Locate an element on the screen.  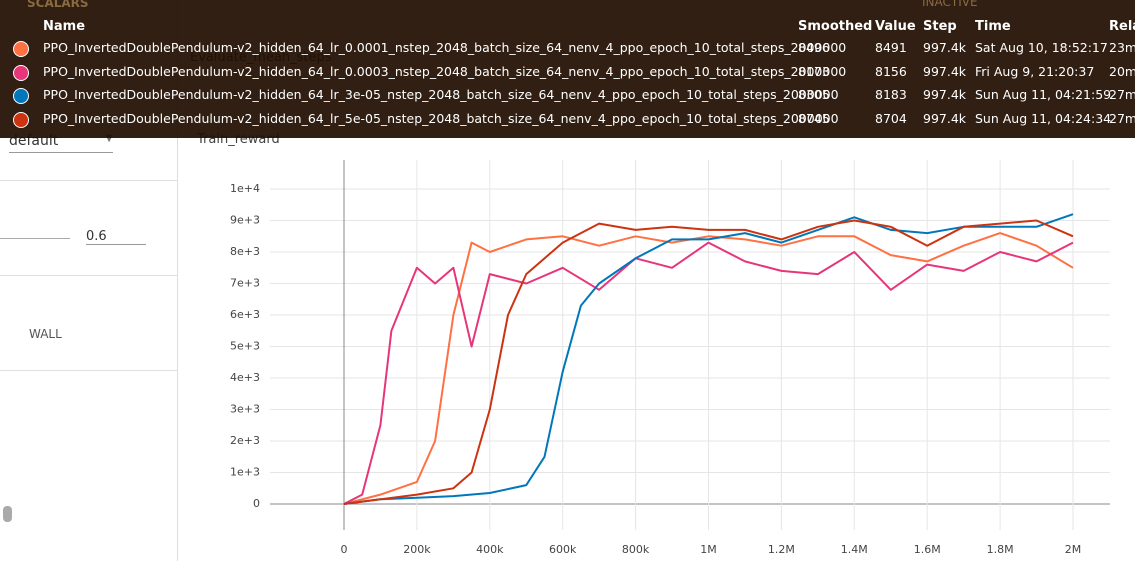
column-header: Value is located at coordinates (895, 26).